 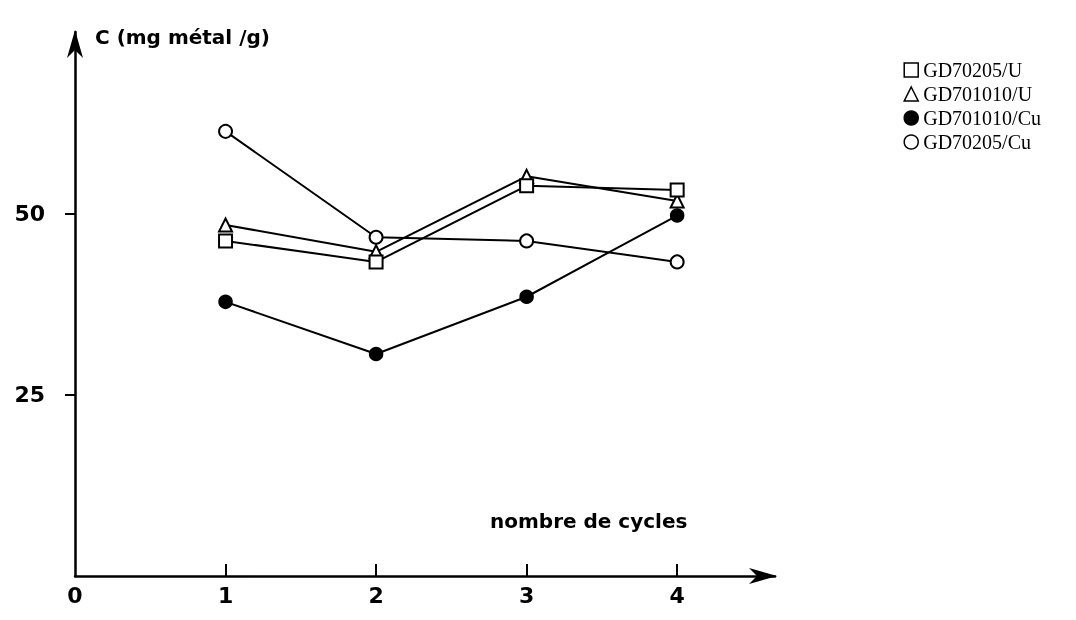 I want to click on x-tick-label: 2, so click(x=376, y=595).